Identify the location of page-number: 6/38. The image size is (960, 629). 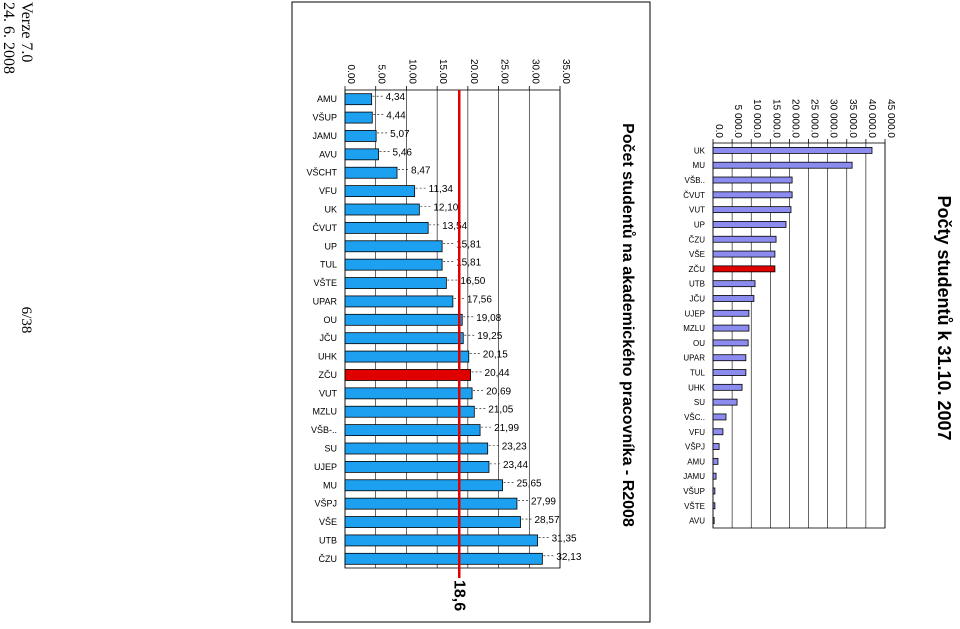
(26, 320).